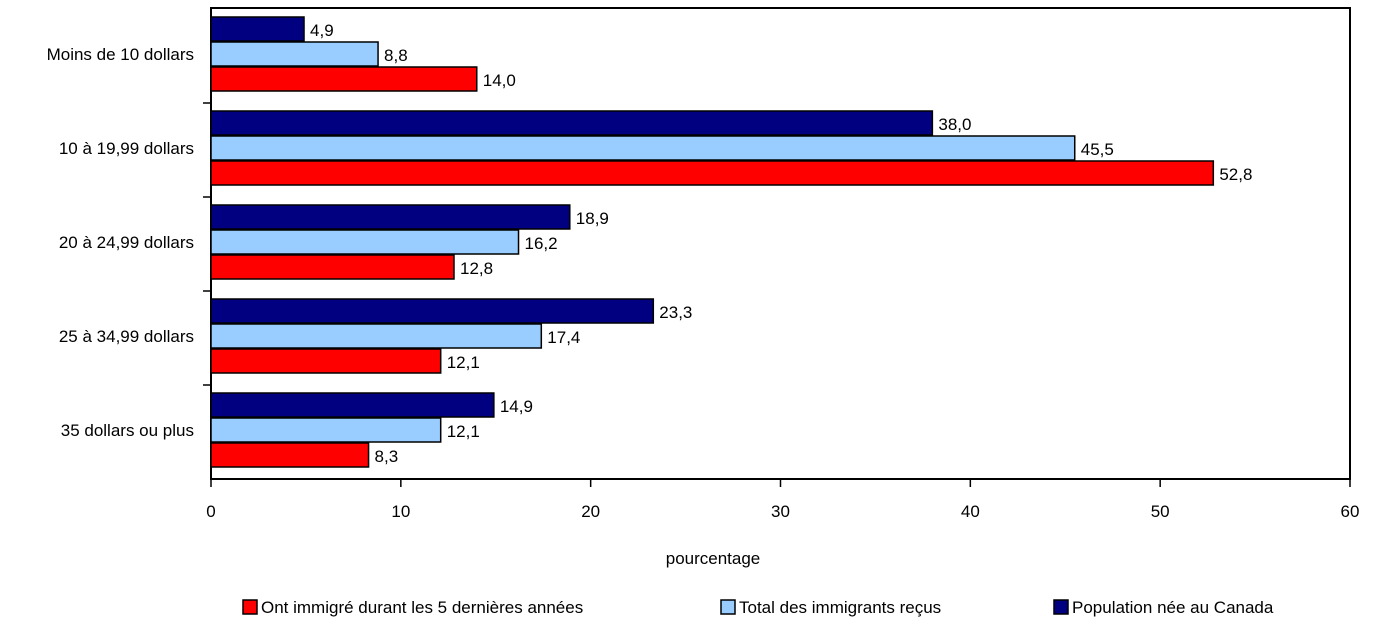 The image size is (1377, 631). I want to click on x-tick-label: 20, so click(590, 511).